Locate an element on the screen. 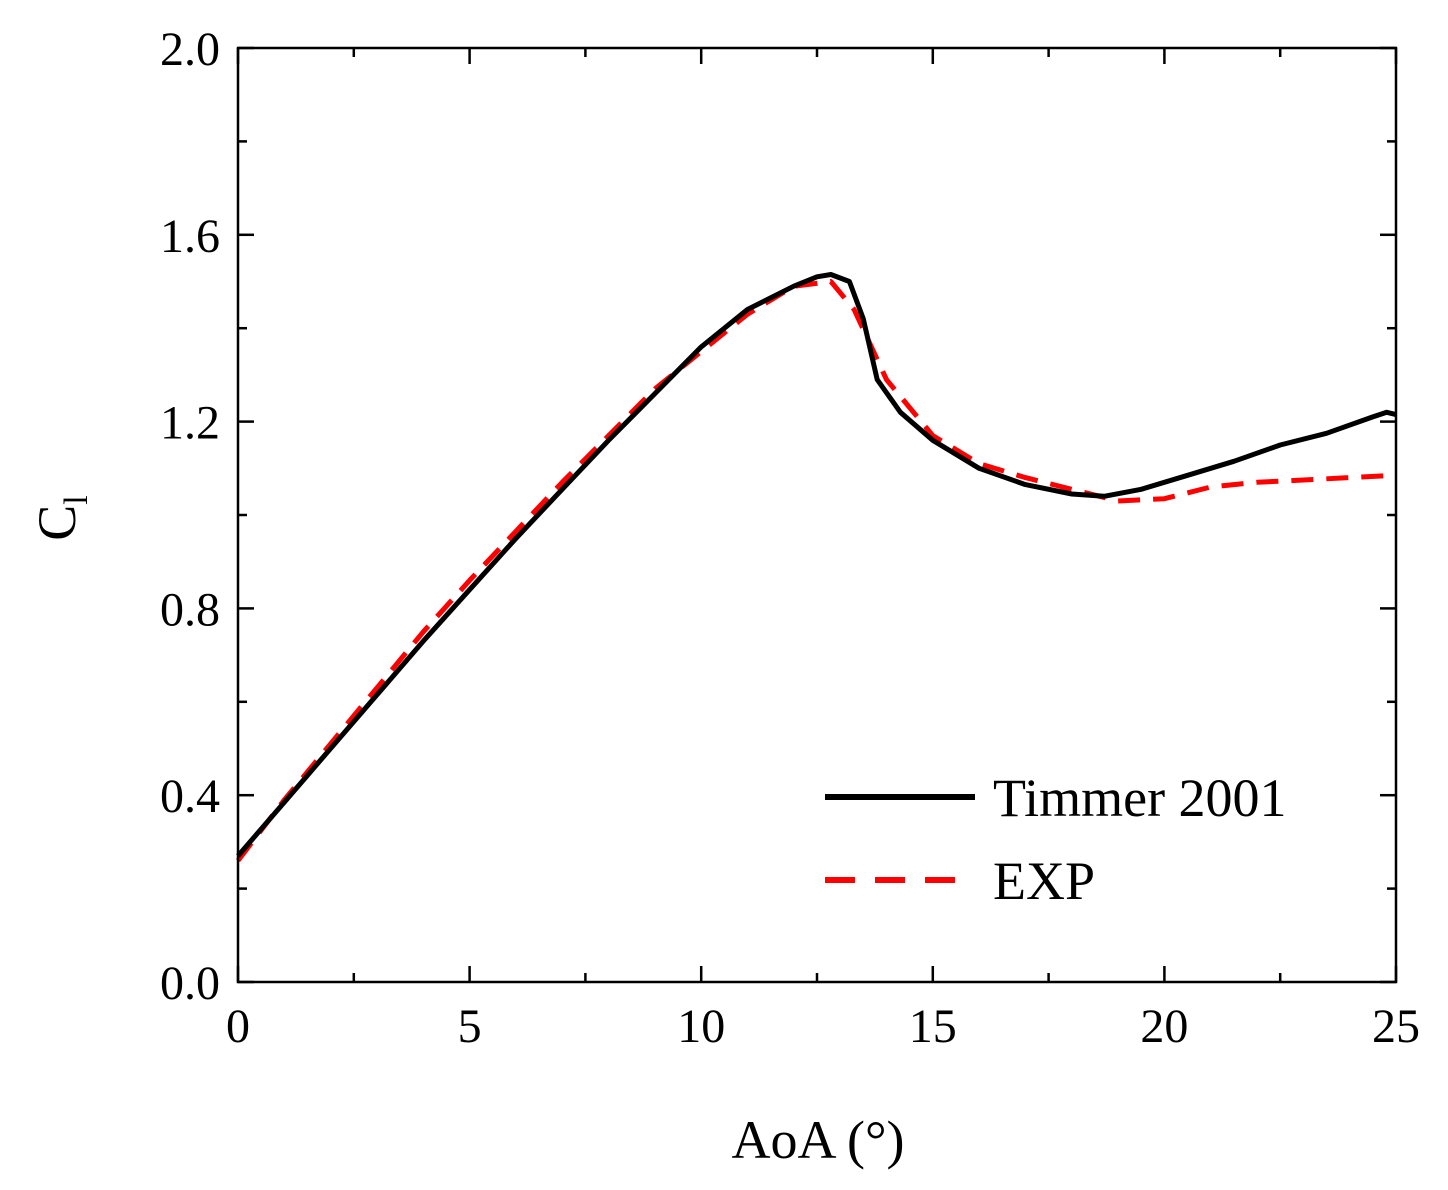  y-axis-title: Cl is located at coordinates (61, 517).